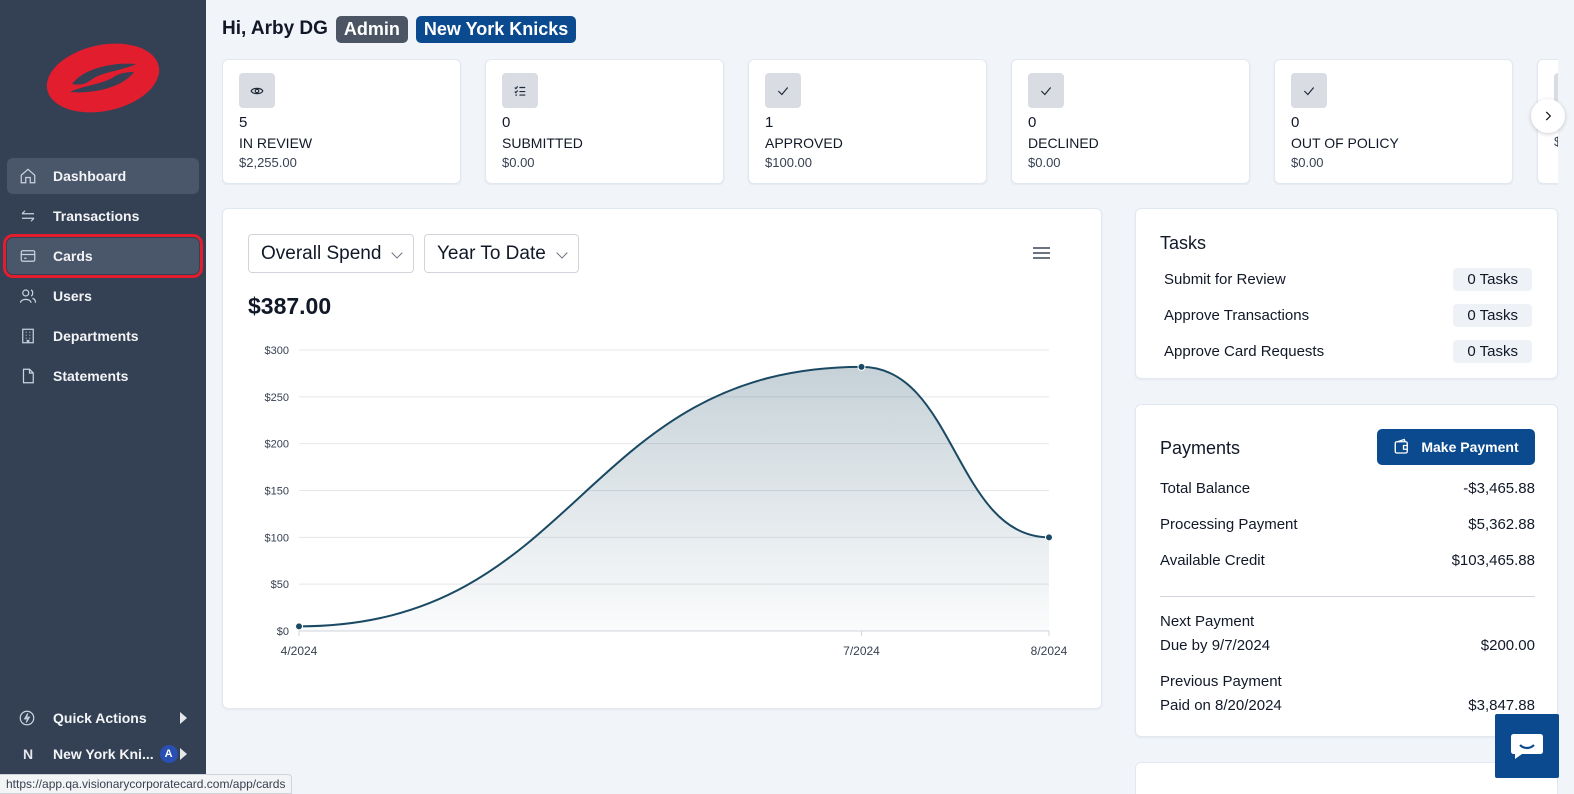  What do you see at coordinates (491, 253) in the screenshot?
I see `period-value: Year To Date` at bounding box center [491, 253].